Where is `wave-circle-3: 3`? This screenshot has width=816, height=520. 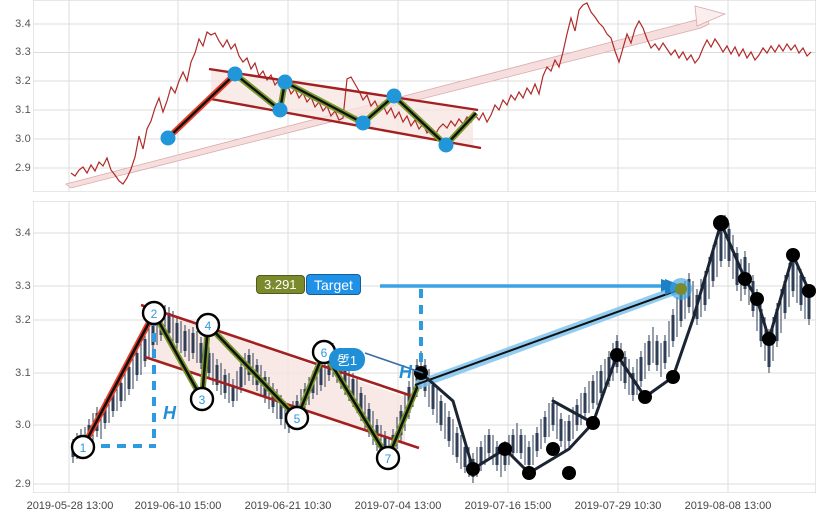 wave-circle-3: 3 is located at coordinates (202, 399).